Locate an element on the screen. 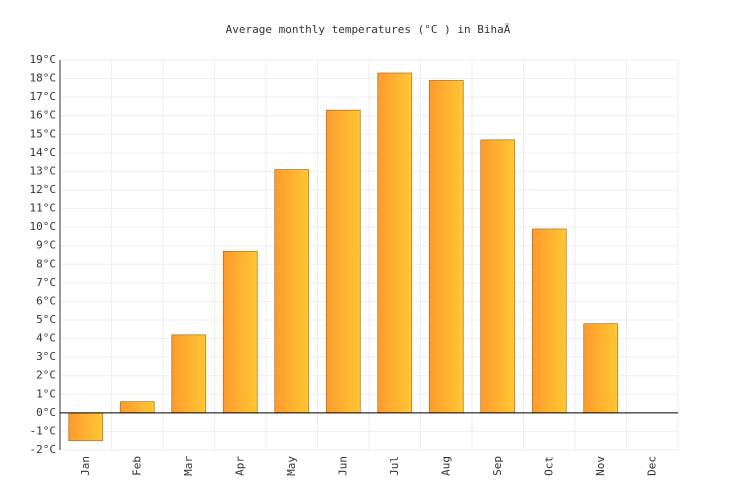 This screenshot has width=736, height=500. y-tick-label: 6°C is located at coordinates (46, 300).